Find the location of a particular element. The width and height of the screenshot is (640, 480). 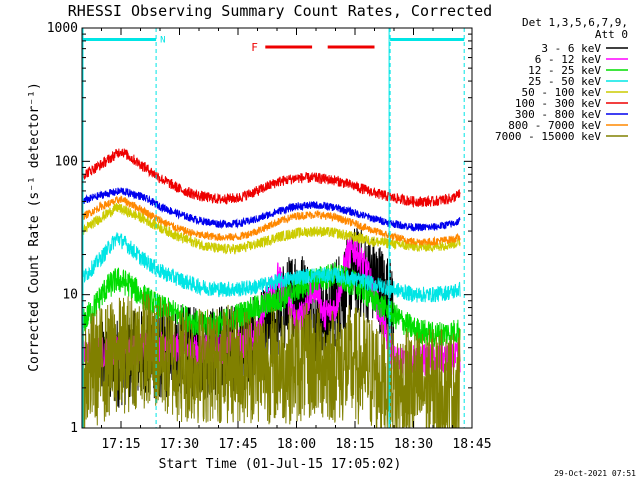

legend-label: 12 - 25 keV is located at coordinates (564, 70).